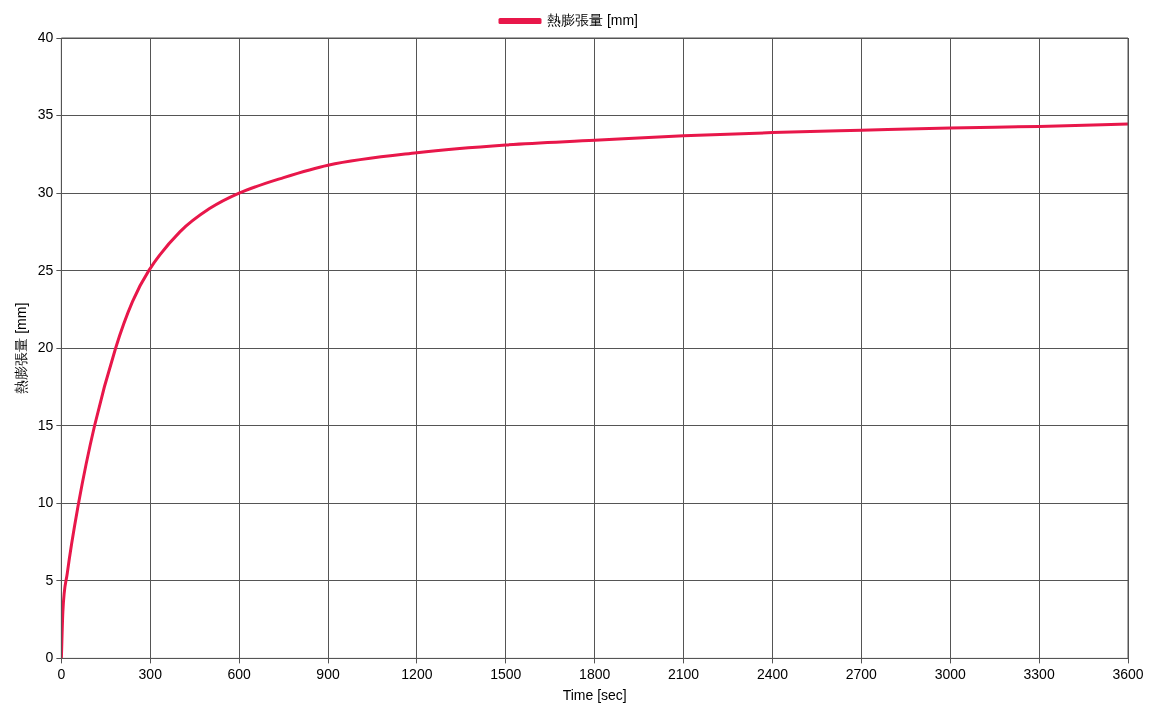  Describe the element at coordinates (49, 579) in the screenshot. I see `y-tick-label: 5` at that location.